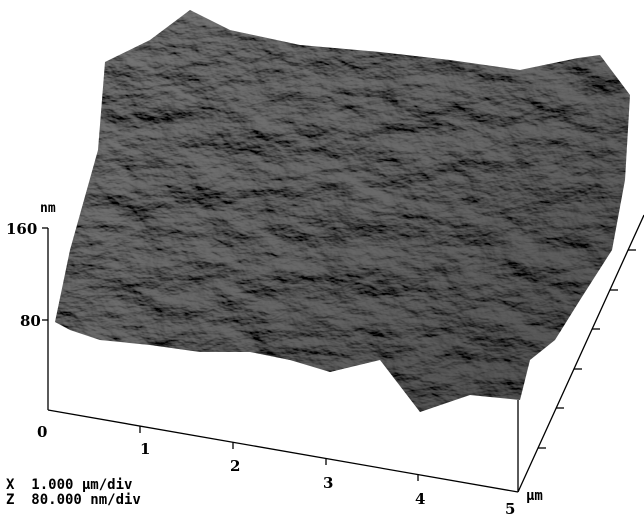 The image size is (644, 516). Describe the element at coordinates (42, 432) in the screenshot. I see `x-tick-label: 0` at that location.